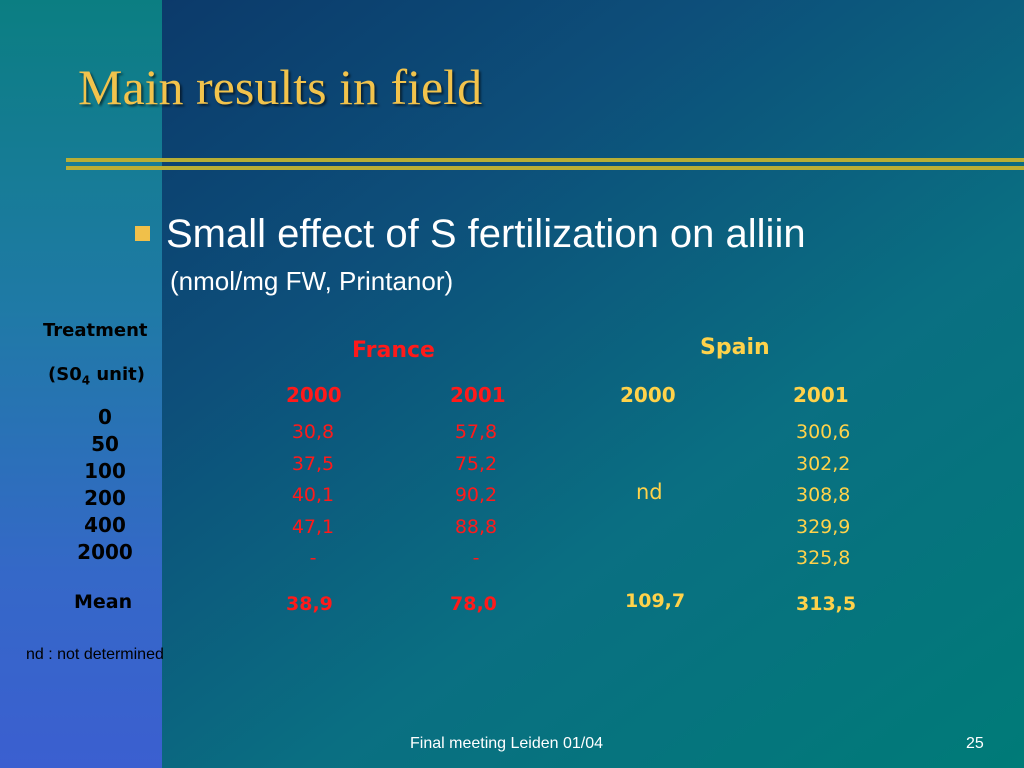 This screenshot has height=768, width=1024. What do you see at coordinates (473, 604) in the screenshot?
I see `france-2001-mean: 78,0` at bounding box center [473, 604].